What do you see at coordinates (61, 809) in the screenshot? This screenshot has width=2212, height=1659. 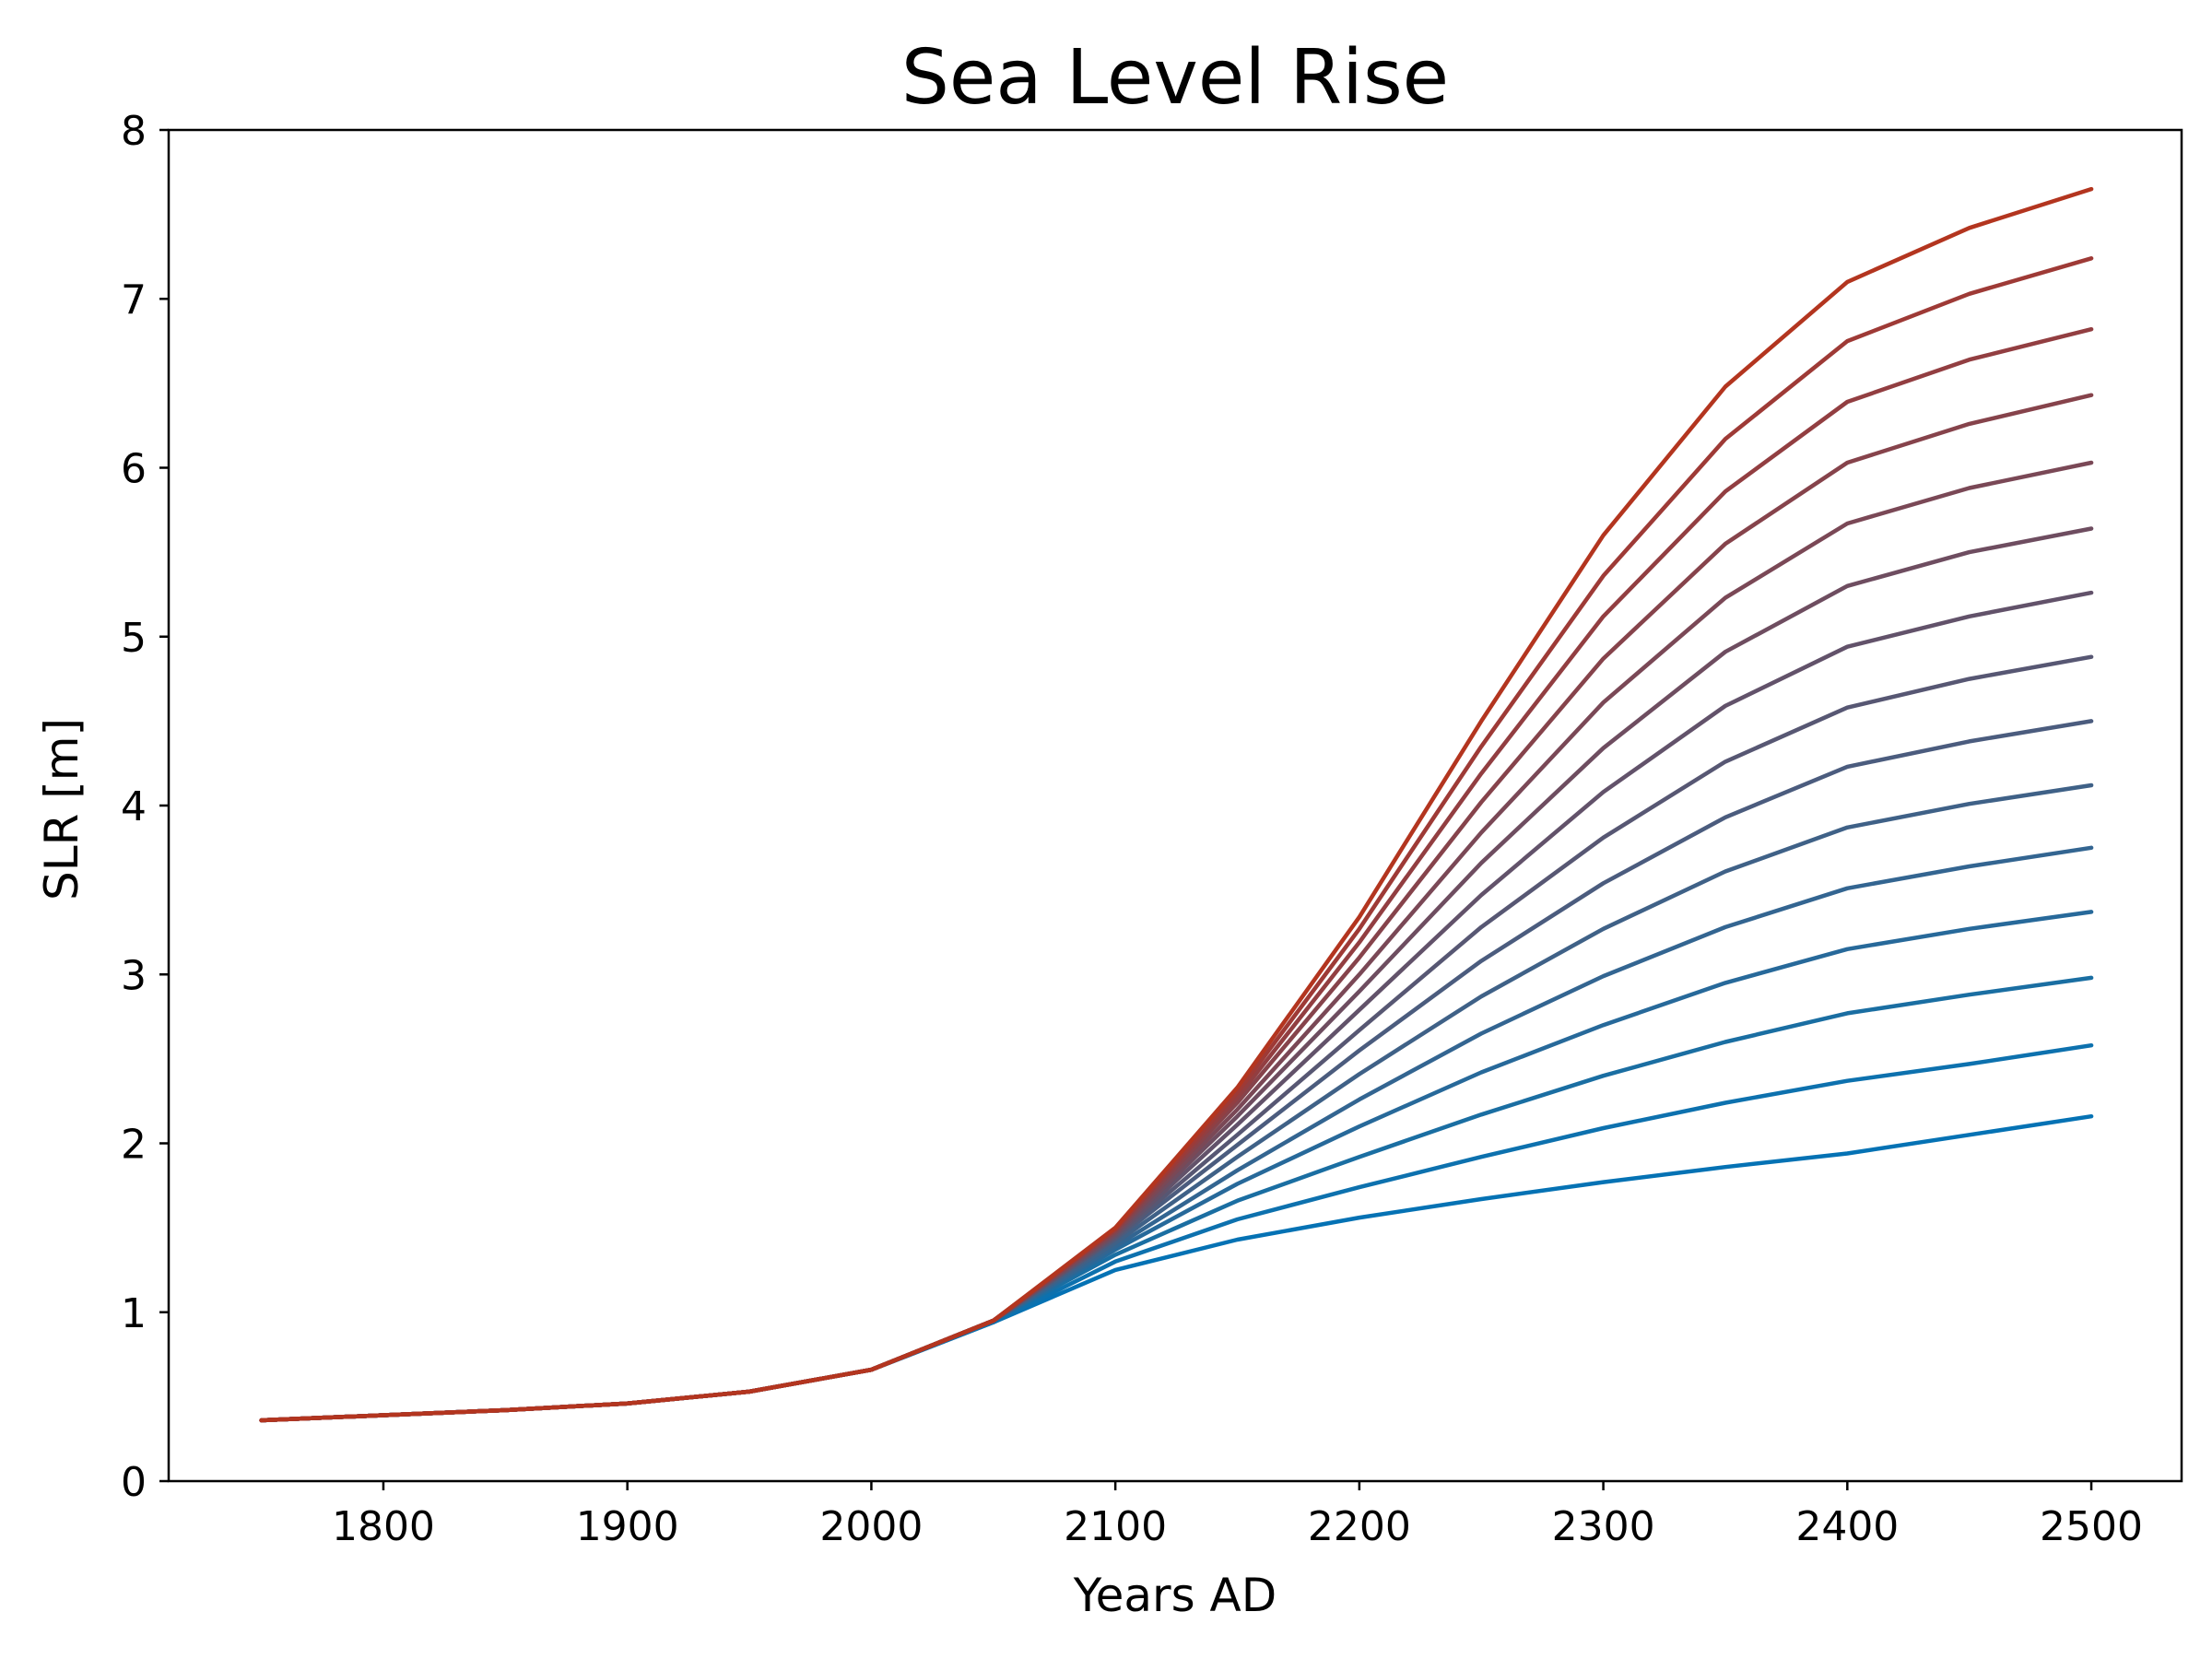 I see `y-axis-label: SLR [m]` at bounding box center [61, 809].